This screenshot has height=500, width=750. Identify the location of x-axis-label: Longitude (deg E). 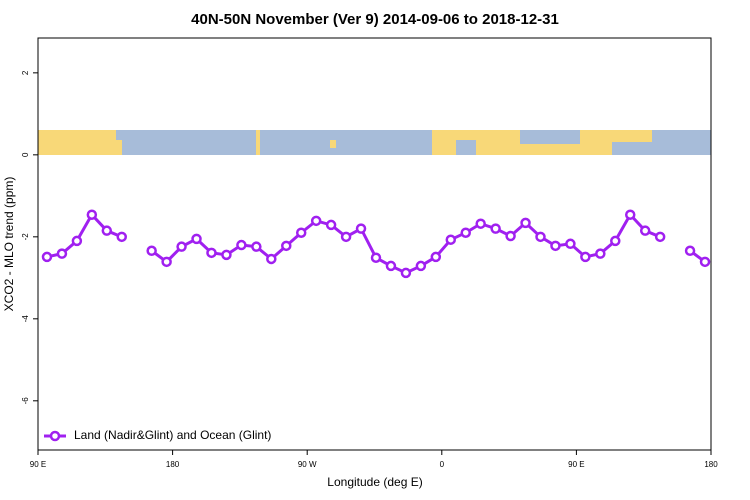
(374, 482).